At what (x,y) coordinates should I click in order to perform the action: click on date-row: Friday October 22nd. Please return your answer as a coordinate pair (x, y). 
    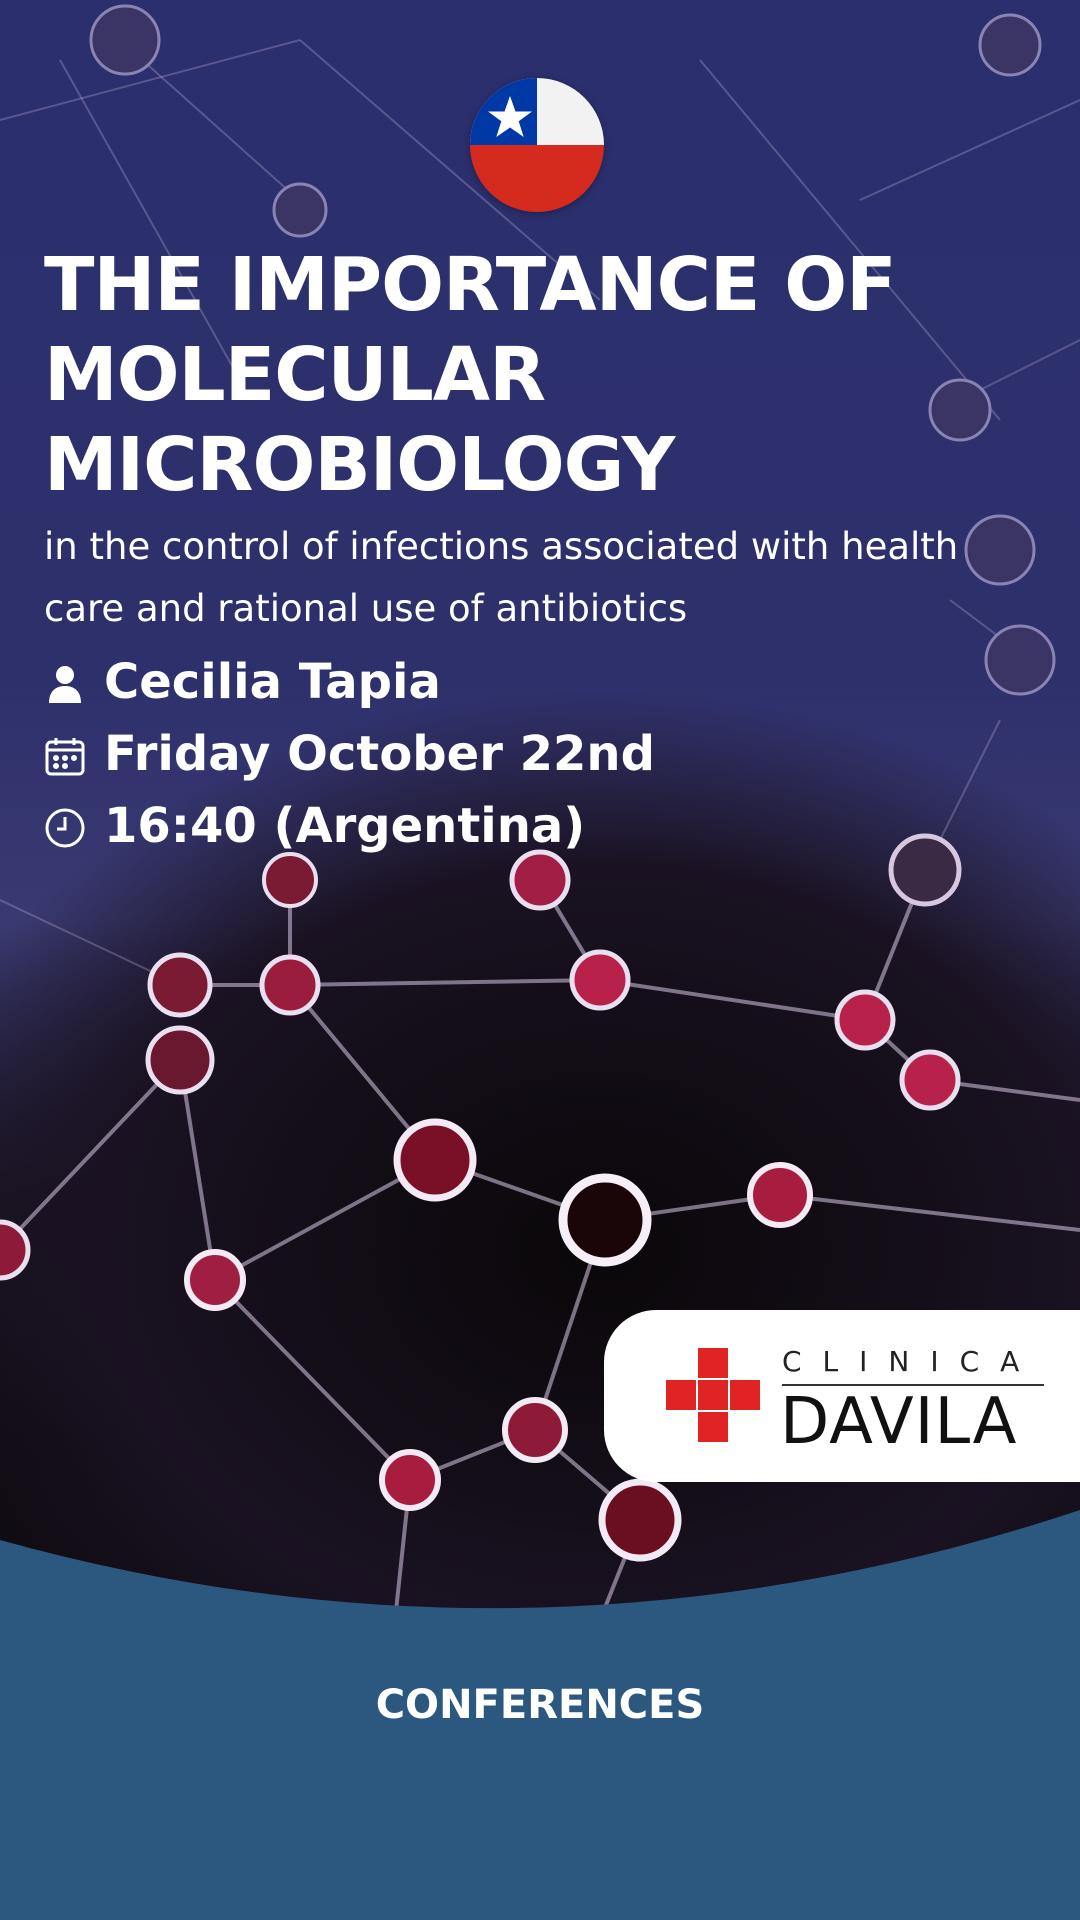
    Looking at the image, I should click on (349, 754).